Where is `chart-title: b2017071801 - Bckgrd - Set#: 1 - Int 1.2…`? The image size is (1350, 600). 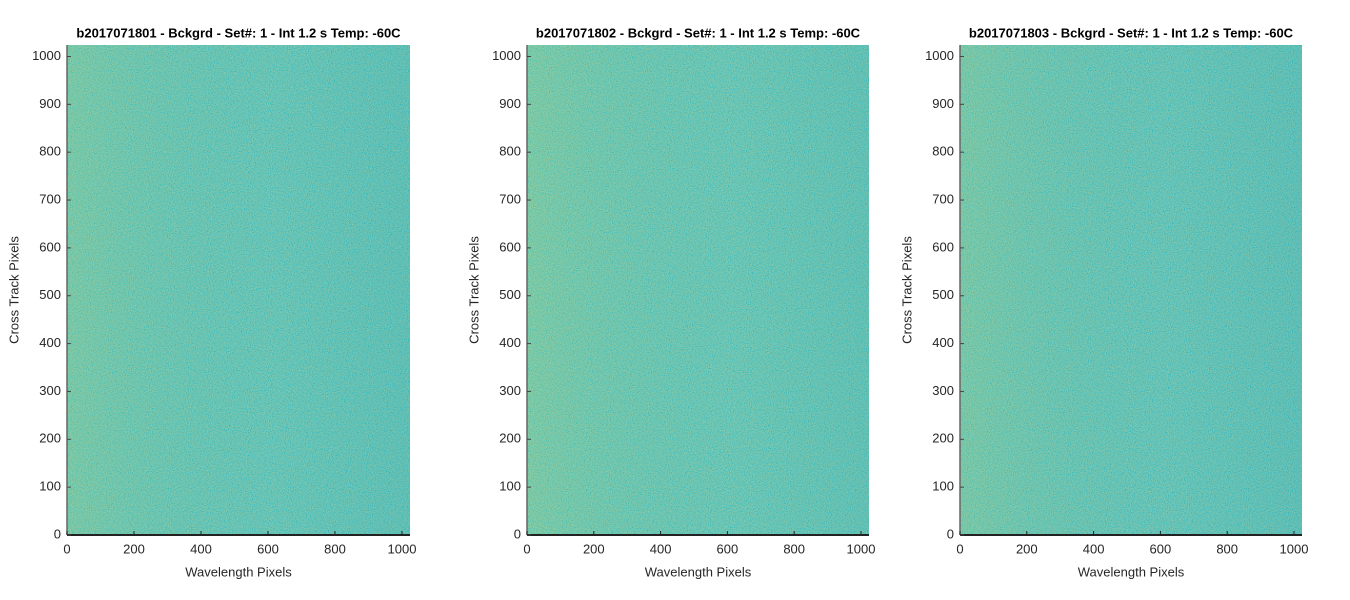
chart-title: b2017071801 - Bckgrd - Set#: 1 - Int 1.2… is located at coordinates (238, 32).